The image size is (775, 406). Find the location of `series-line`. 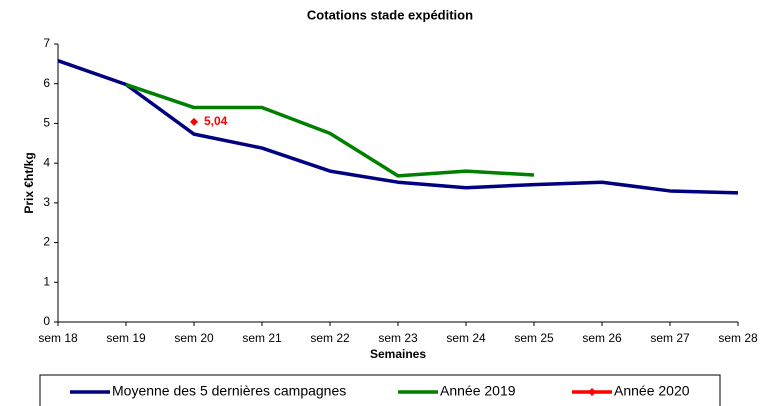

series-line is located at coordinates (330, 130).